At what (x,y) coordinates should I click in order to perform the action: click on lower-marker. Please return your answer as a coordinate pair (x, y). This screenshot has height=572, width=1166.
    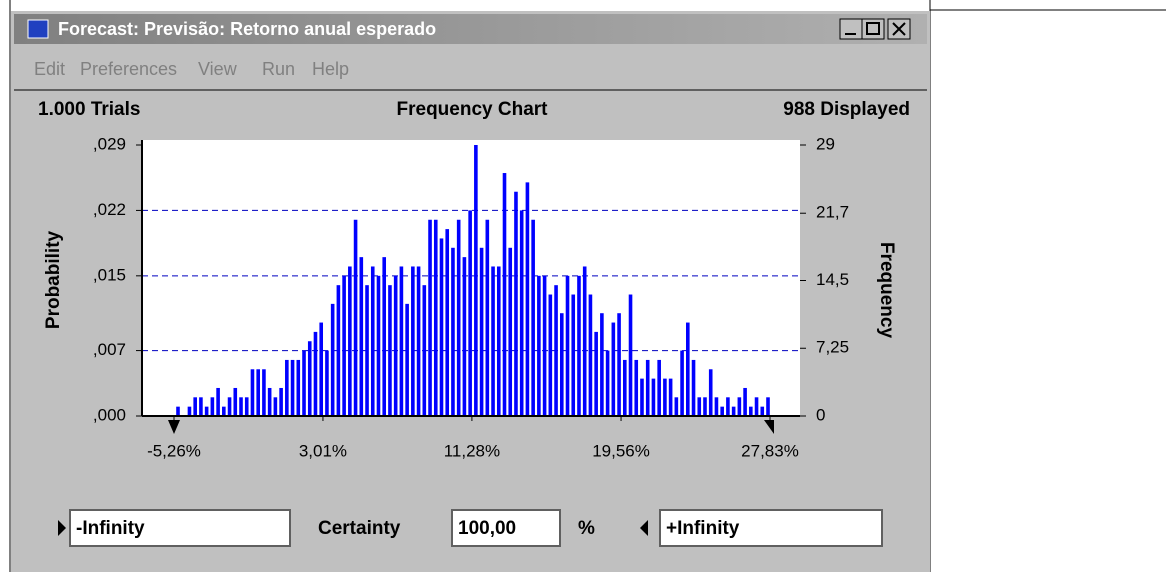
    Looking at the image, I should click on (174, 427).